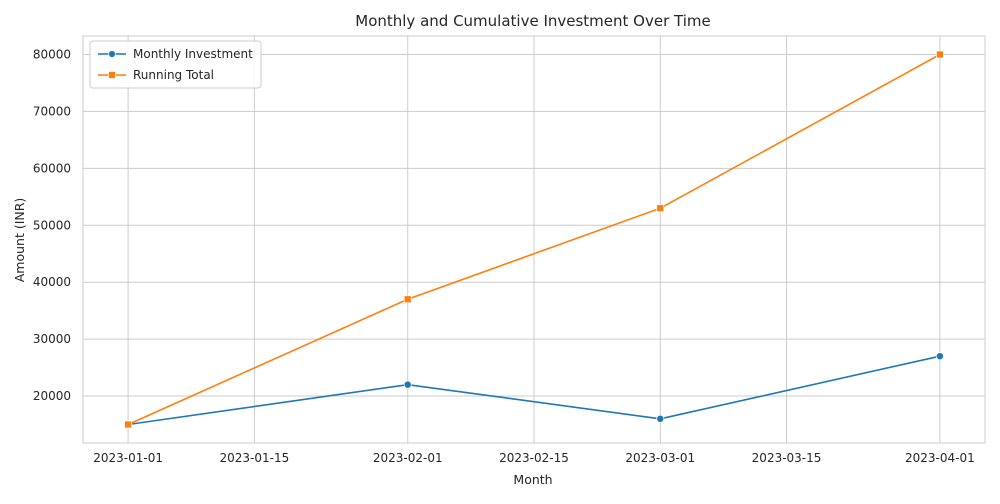 This screenshot has width=1000, height=504. What do you see at coordinates (52, 111) in the screenshot?
I see `y-tick-label: 70000` at bounding box center [52, 111].